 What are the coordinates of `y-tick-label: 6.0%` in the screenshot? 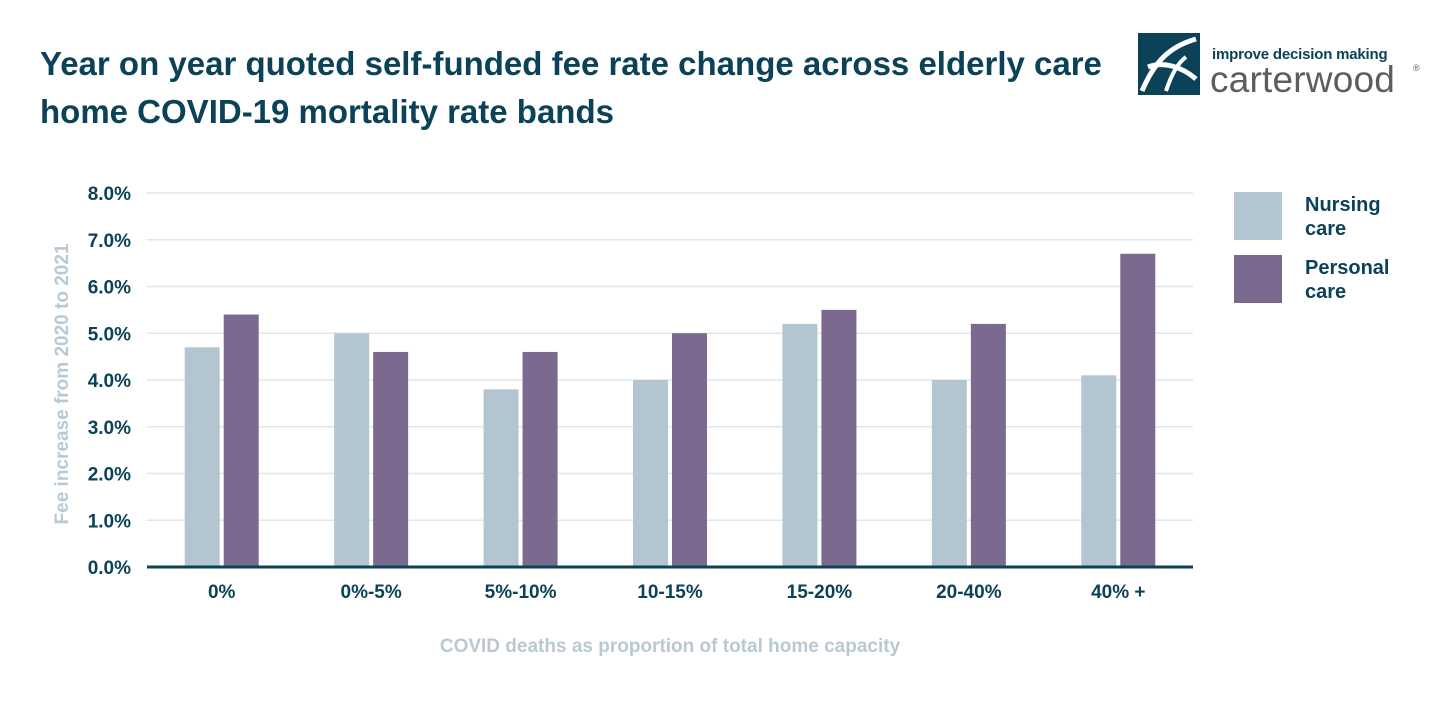 It's located at (109, 288).